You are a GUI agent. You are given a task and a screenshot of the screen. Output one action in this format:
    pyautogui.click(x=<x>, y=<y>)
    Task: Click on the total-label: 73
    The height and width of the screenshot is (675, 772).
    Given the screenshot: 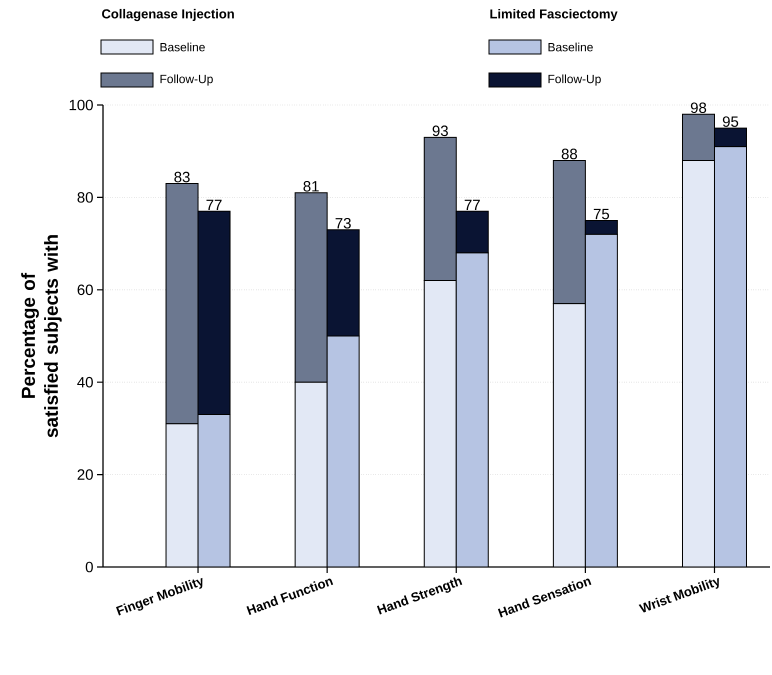 What is the action you would take?
    pyautogui.click(x=343, y=223)
    